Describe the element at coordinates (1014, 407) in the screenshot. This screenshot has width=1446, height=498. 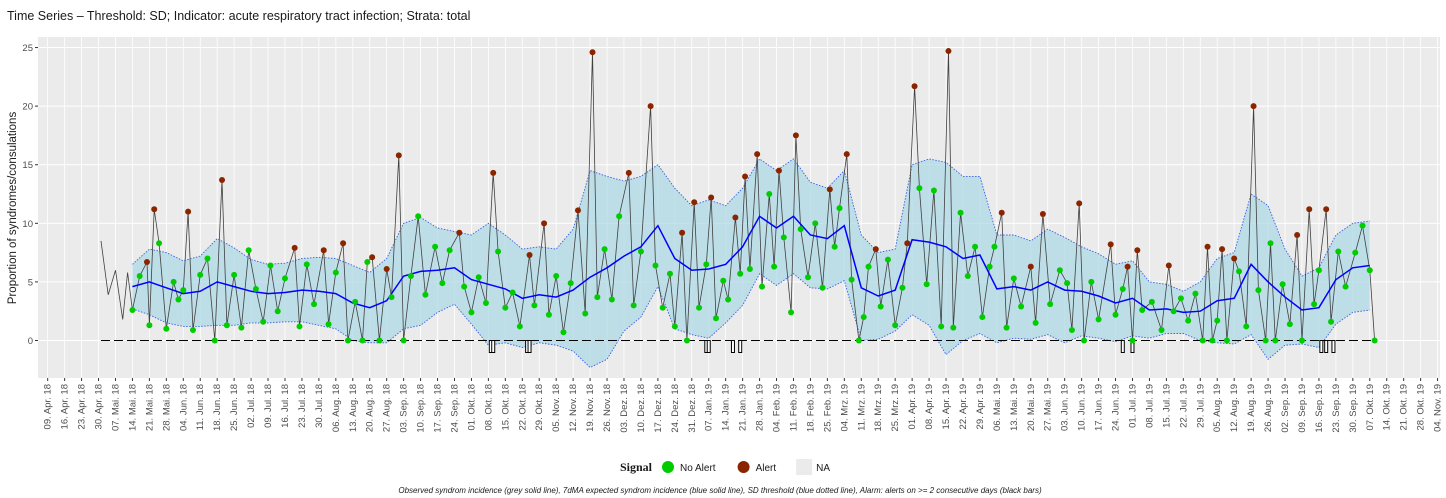
I see `x-tick-label: 13. Mai. 19` at that location.